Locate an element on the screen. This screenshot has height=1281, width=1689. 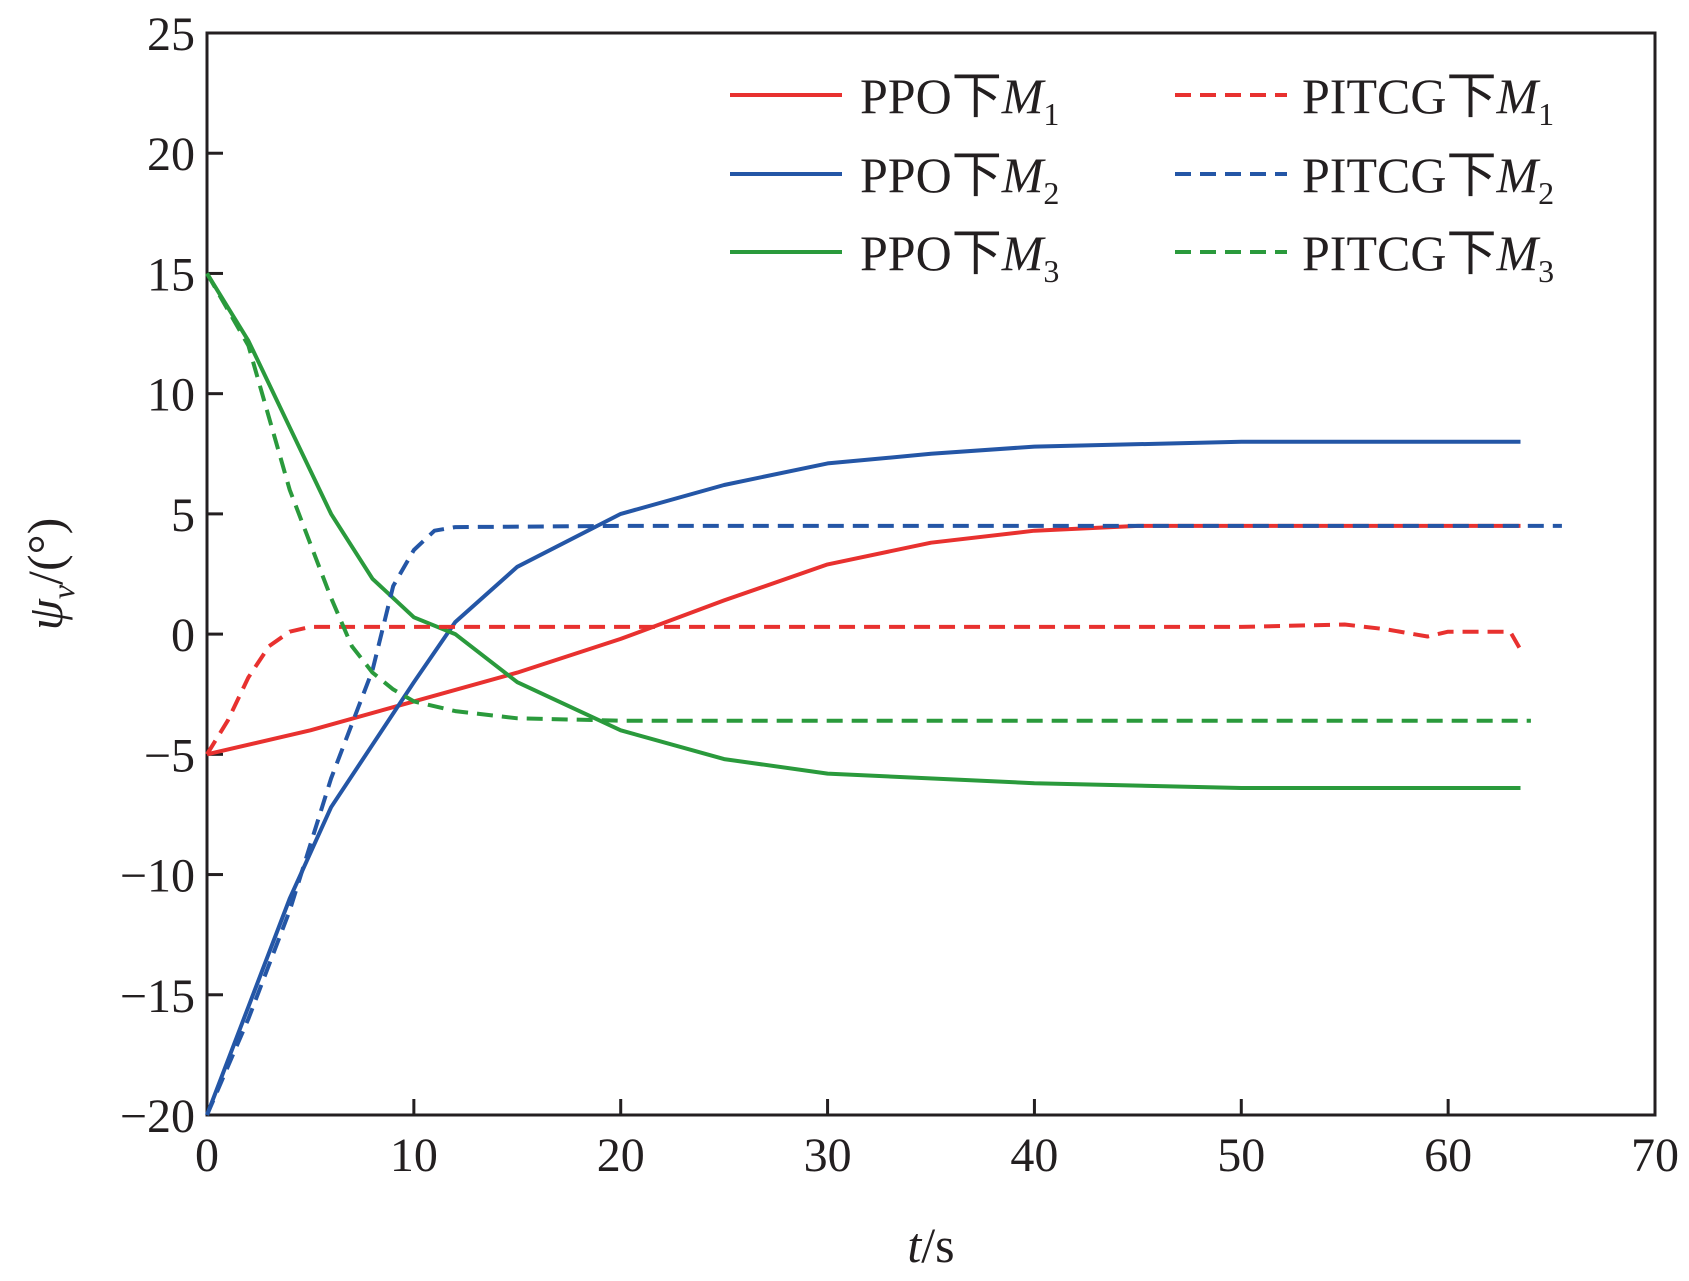
y-tick-label: 0 is located at coordinates (183, 635).